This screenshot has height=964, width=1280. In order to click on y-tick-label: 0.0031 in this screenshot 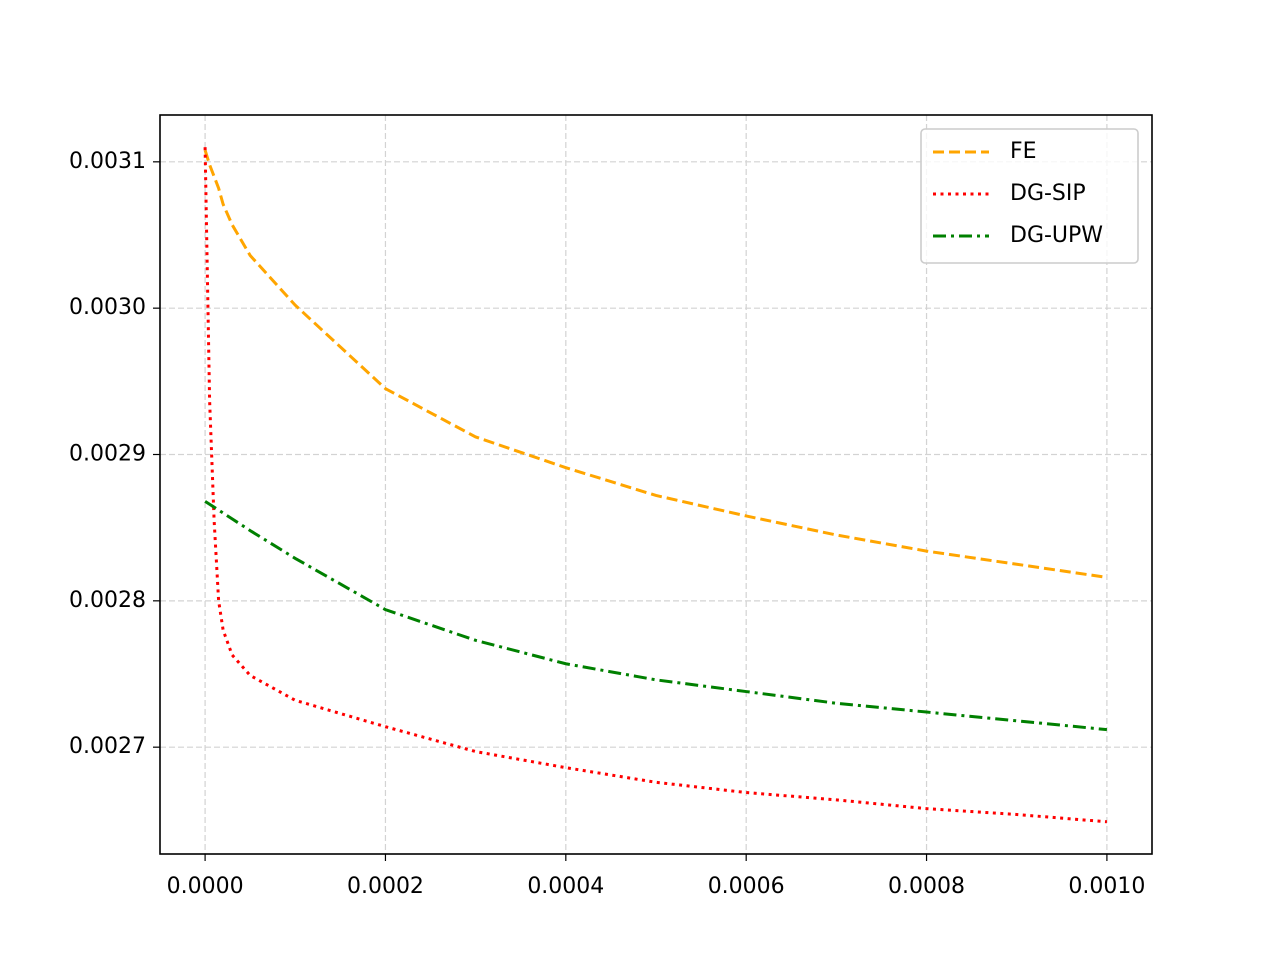, I will do `click(107, 161)`.